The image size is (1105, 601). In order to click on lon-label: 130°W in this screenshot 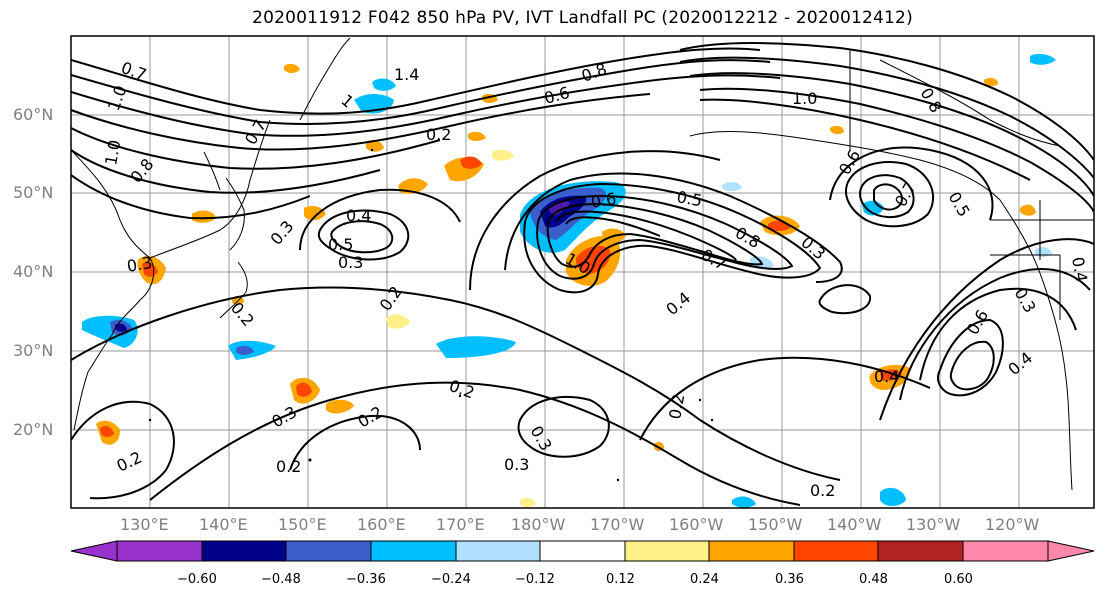, I will do `click(933, 524)`.